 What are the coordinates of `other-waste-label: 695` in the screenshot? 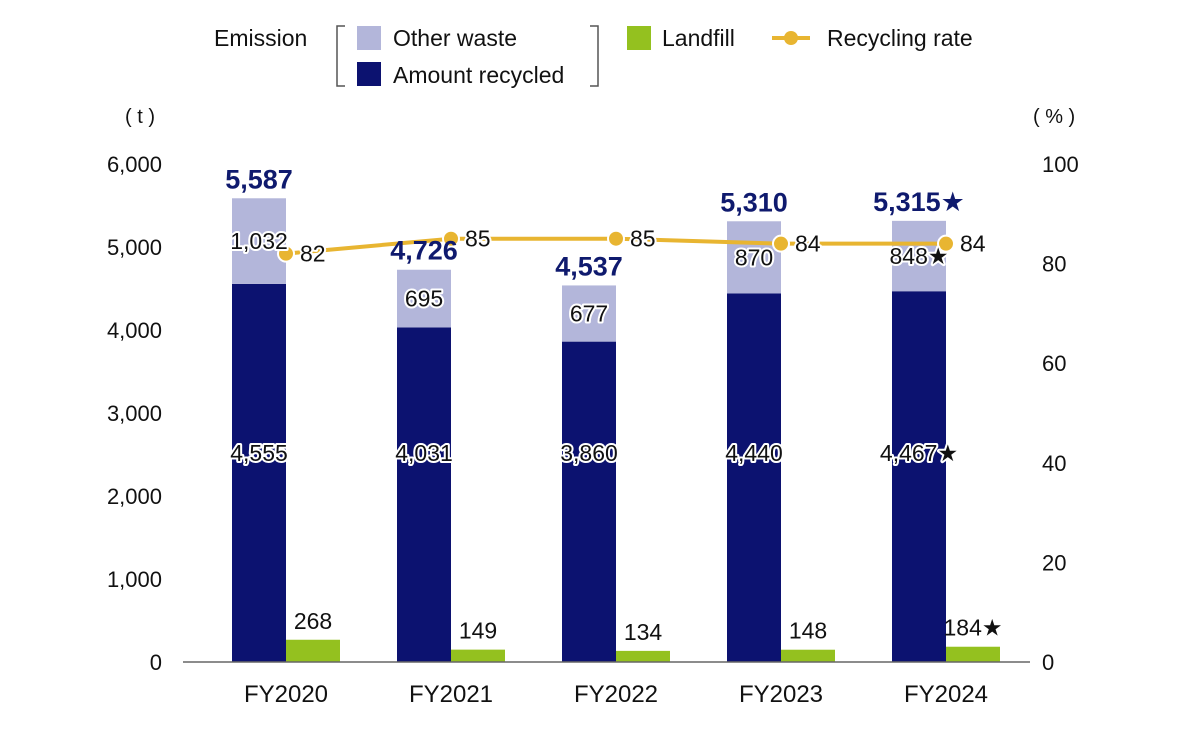 It's located at (424, 299).